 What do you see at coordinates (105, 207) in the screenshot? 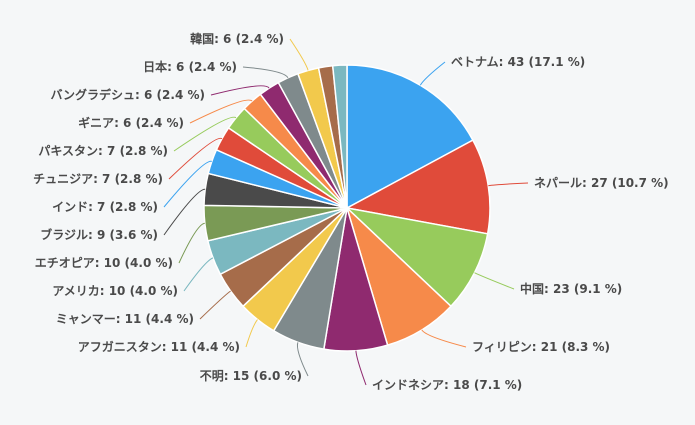
I see `slice-label: インド: 7 (2.8 %)` at bounding box center [105, 207].